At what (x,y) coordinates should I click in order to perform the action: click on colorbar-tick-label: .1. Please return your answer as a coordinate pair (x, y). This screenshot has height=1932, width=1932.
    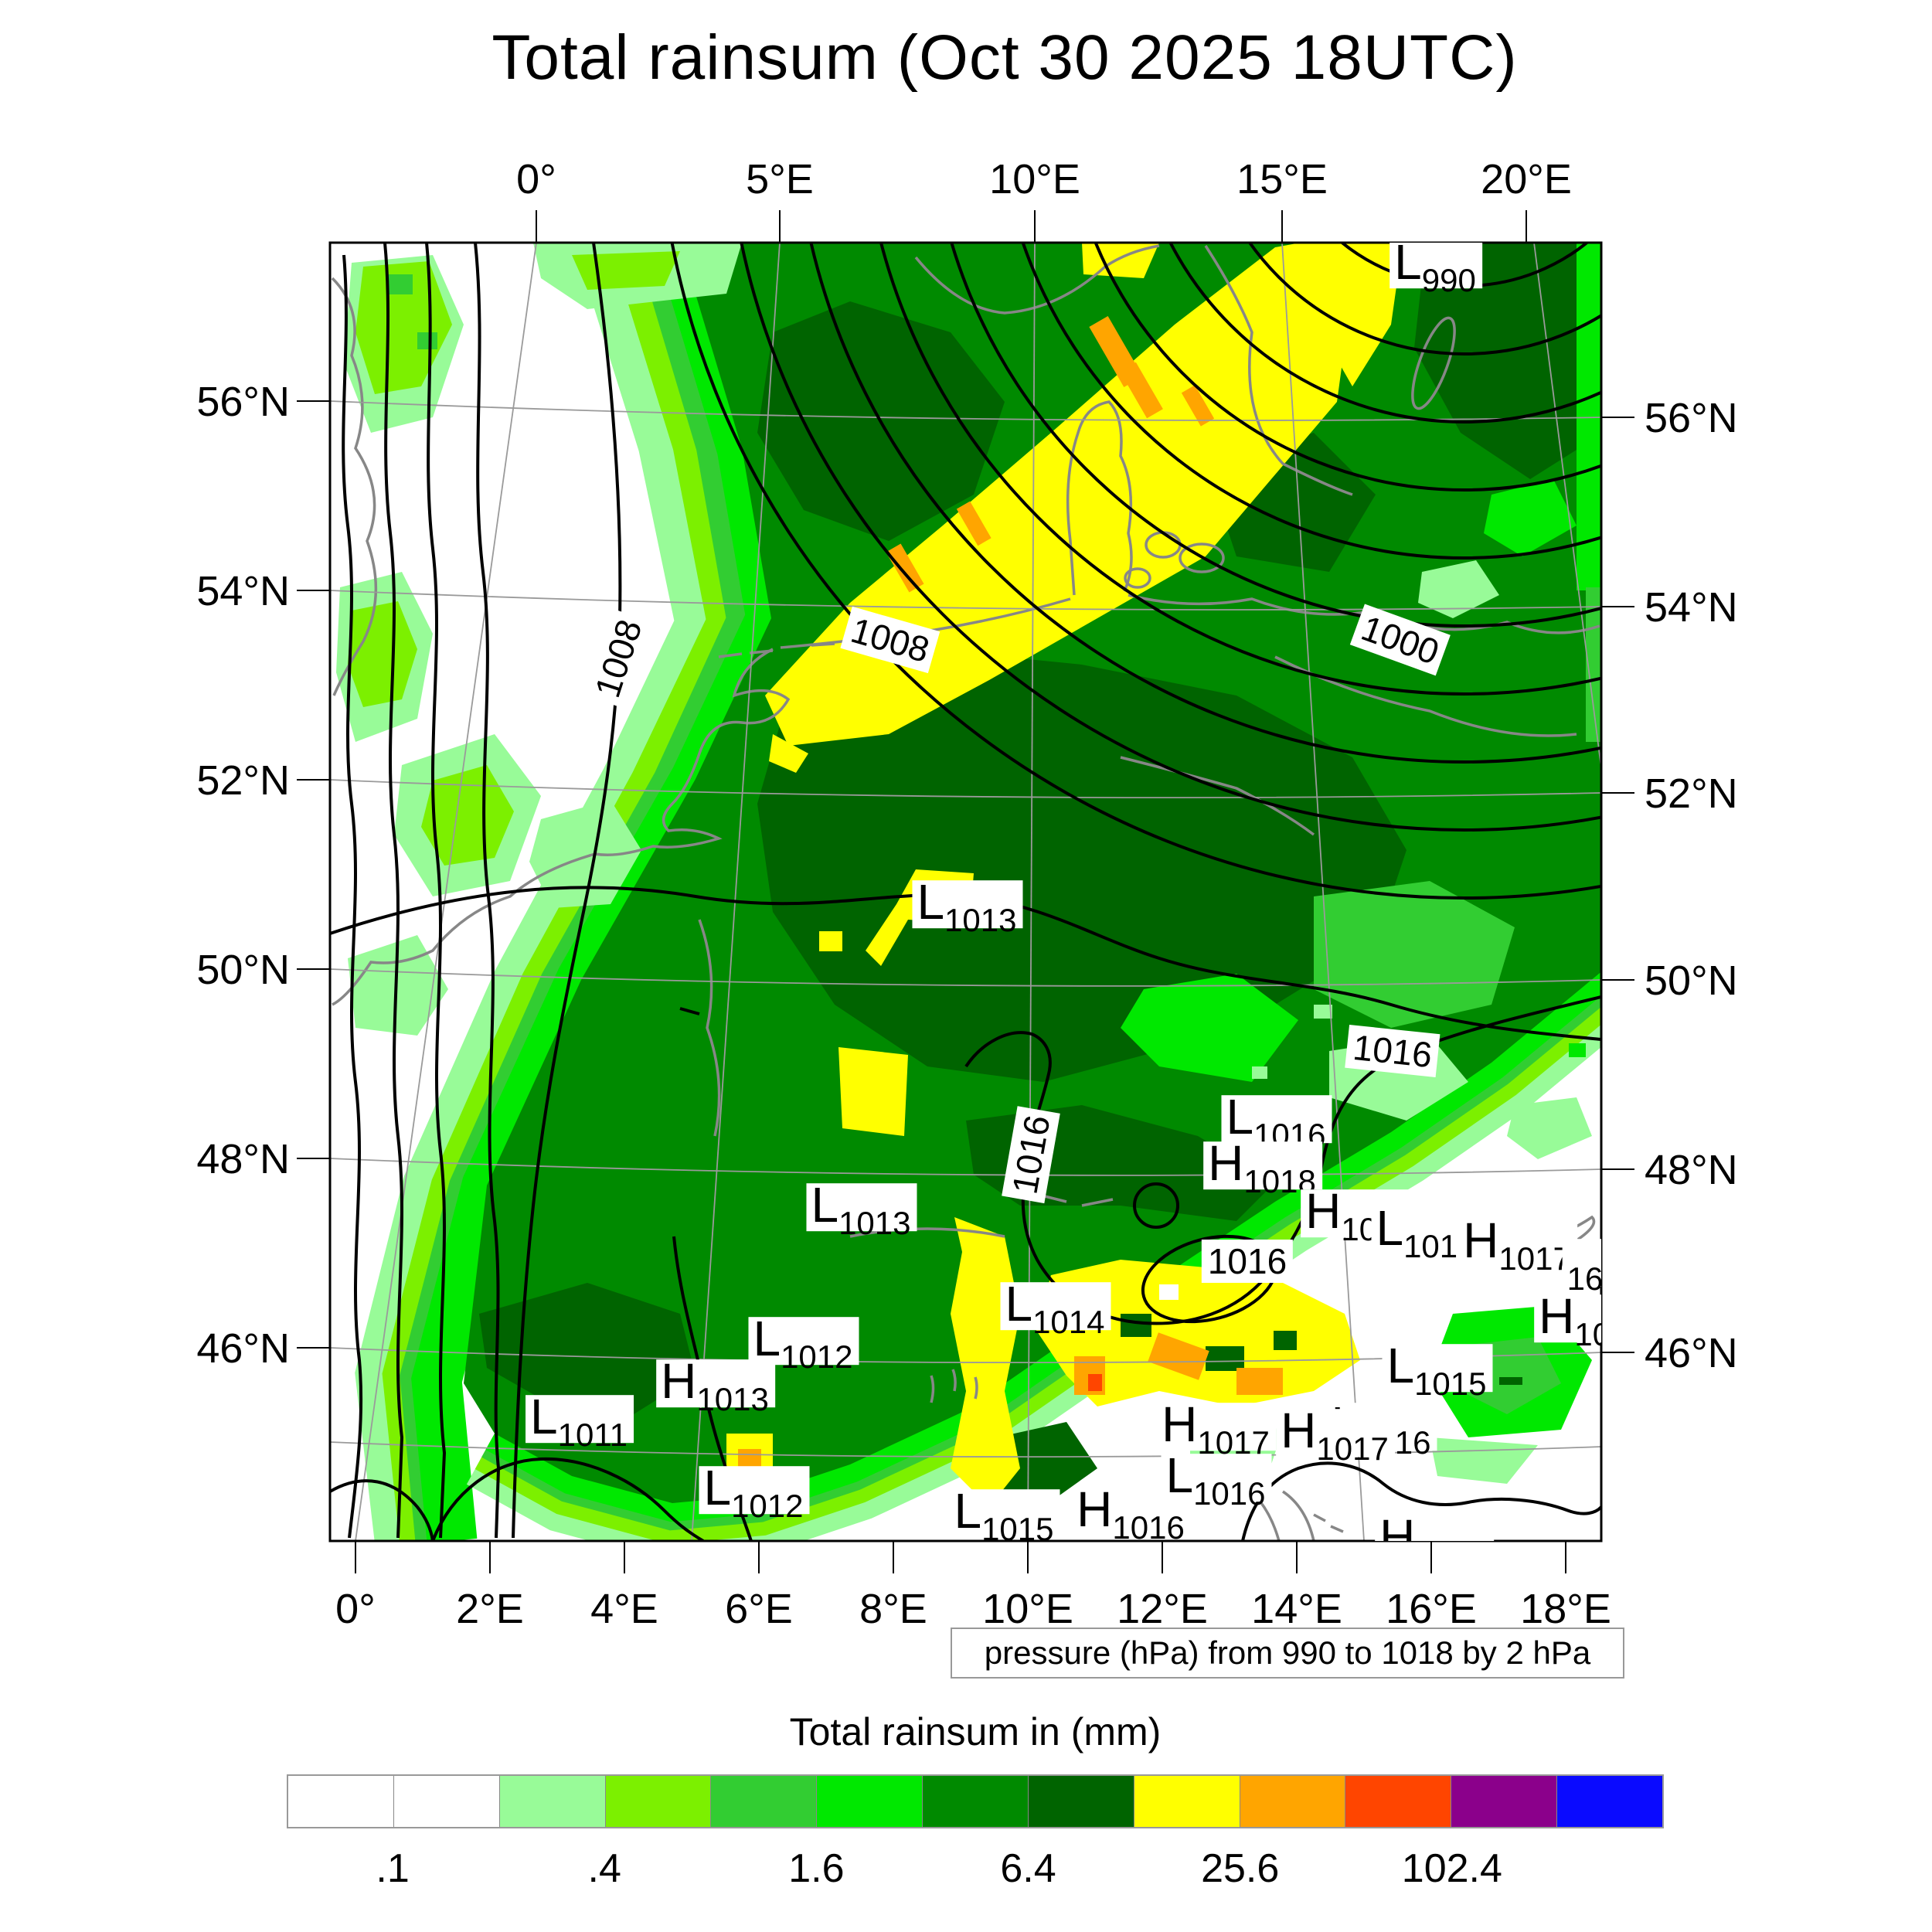
    Looking at the image, I should click on (393, 1869).